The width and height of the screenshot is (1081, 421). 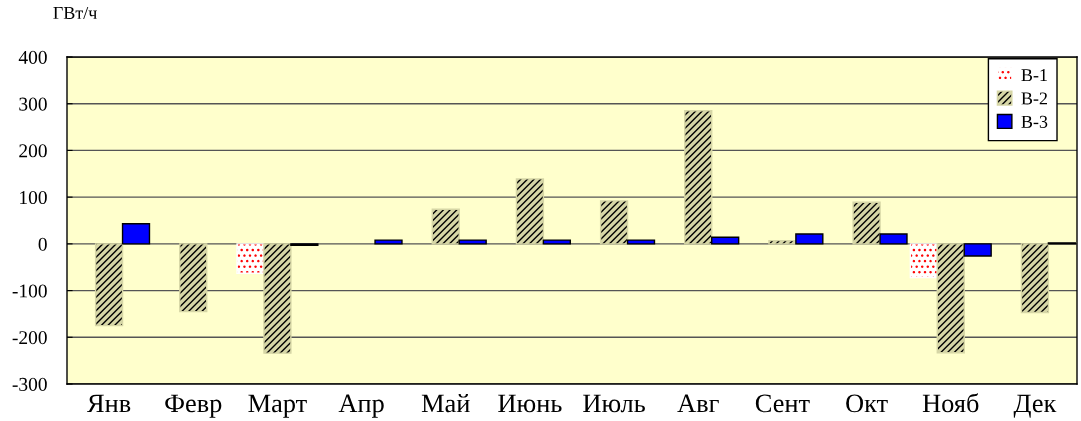 What do you see at coordinates (29, 384) in the screenshot?
I see `y-tick-label: -300` at bounding box center [29, 384].